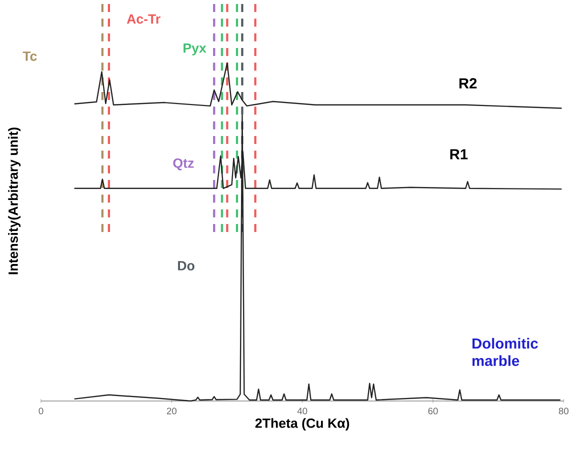  What do you see at coordinates (29, 56) in the screenshot?
I see `ref-line-label: Tc` at bounding box center [29, 56].